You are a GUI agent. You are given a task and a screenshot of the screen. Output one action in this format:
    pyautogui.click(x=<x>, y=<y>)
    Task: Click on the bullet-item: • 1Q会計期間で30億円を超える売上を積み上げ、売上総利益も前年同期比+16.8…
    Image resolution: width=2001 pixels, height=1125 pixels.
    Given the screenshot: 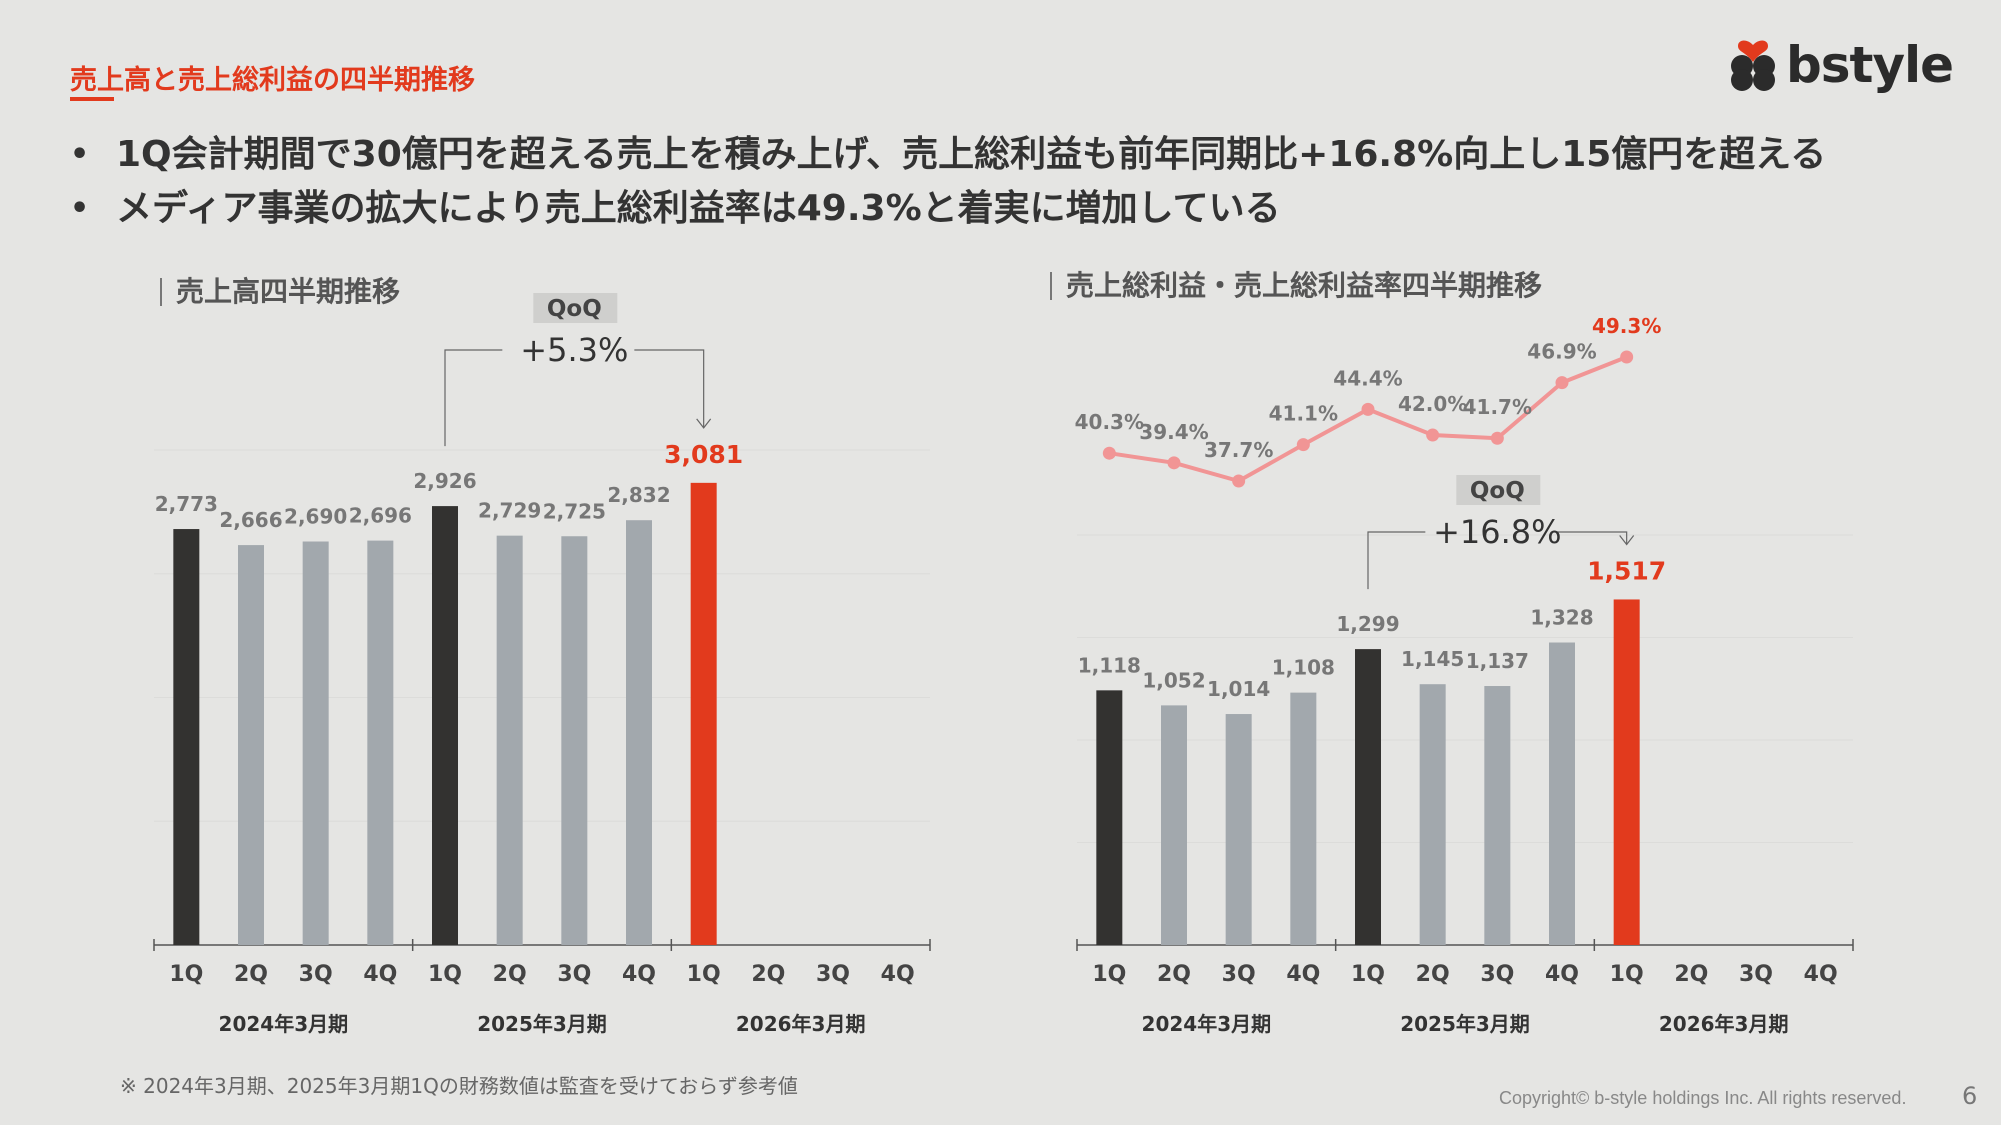 What is the action you would take?
    pyautogui.click(x=948, y=154)
    